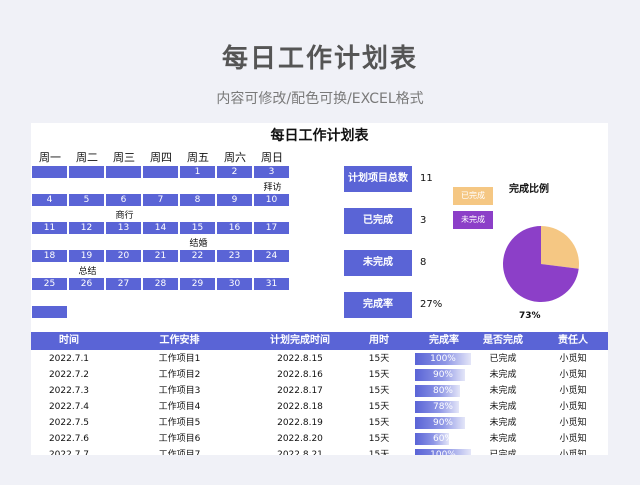  I want to click on column-header: 责任人, so click(573, 340).